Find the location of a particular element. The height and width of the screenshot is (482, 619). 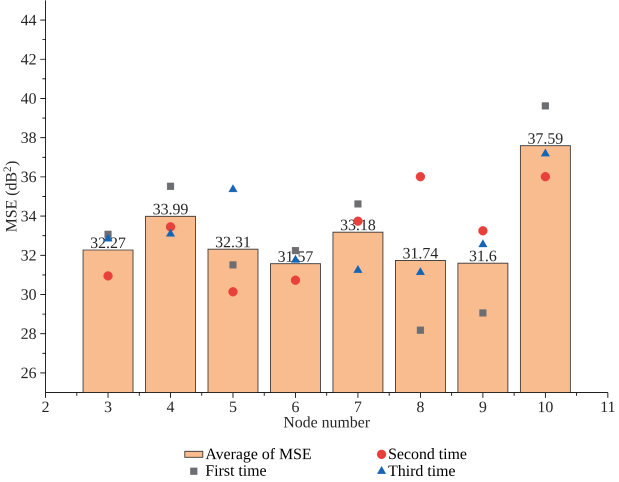

x-tick-label: 3 is located at coordinates (108, 407).